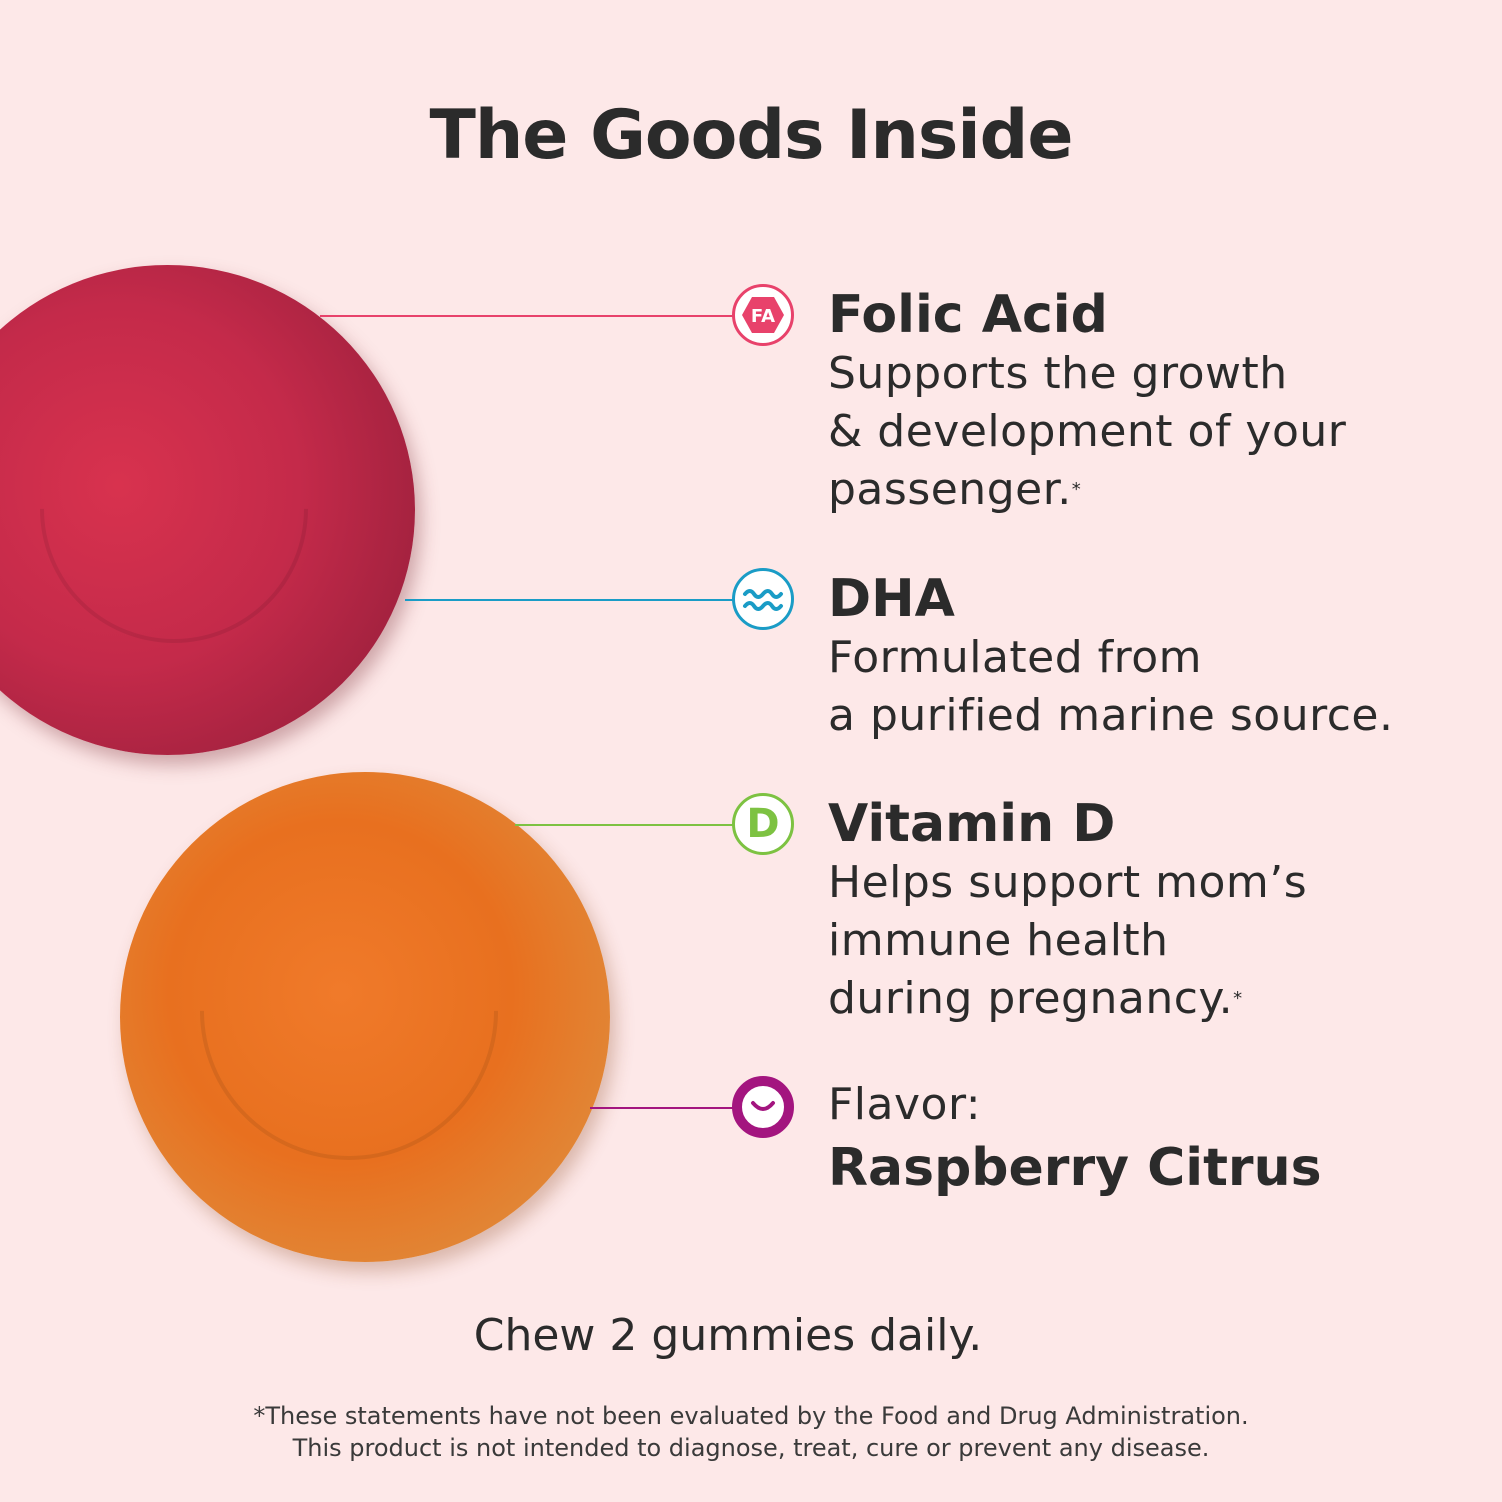 This screenshot has height=1502, width=1502. Describe the element at coordinates (968, 315) in the screenshot. I see `item-heading: Folic Acid` at that location.